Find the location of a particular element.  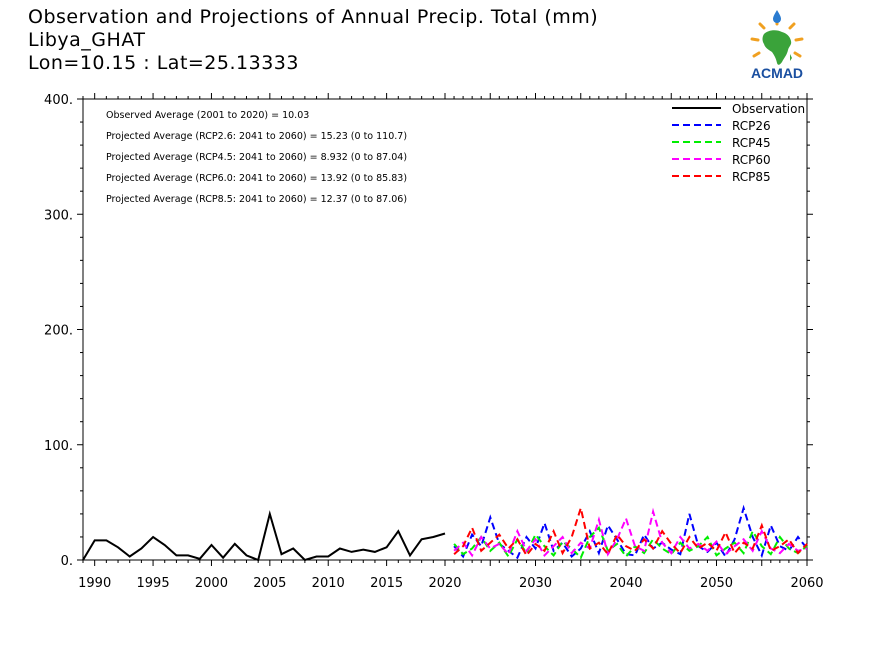

legend-label-observation: Observation is located at coordinates (768, 109).